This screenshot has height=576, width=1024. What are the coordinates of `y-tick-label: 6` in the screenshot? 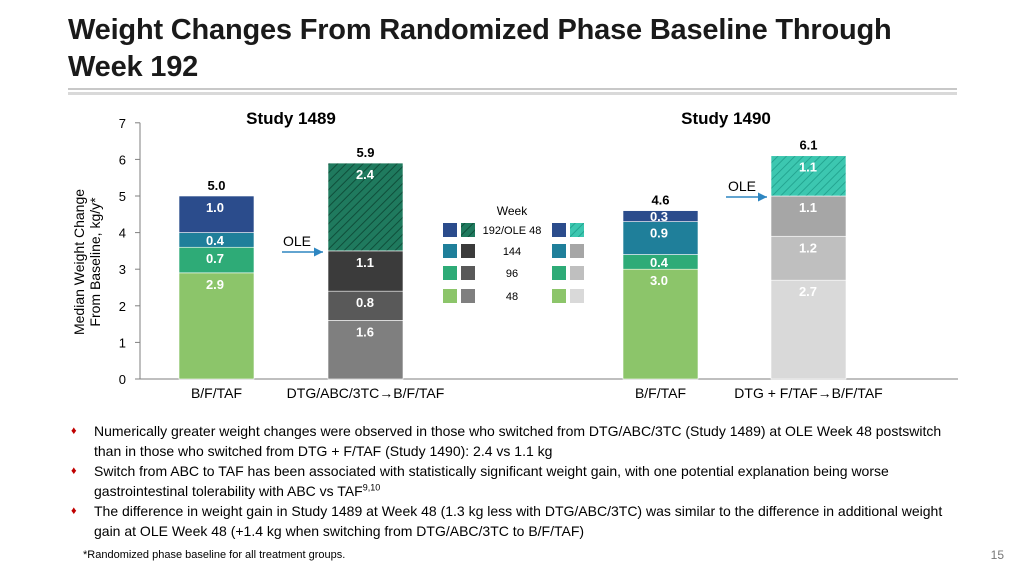 It's located at (122, 159).